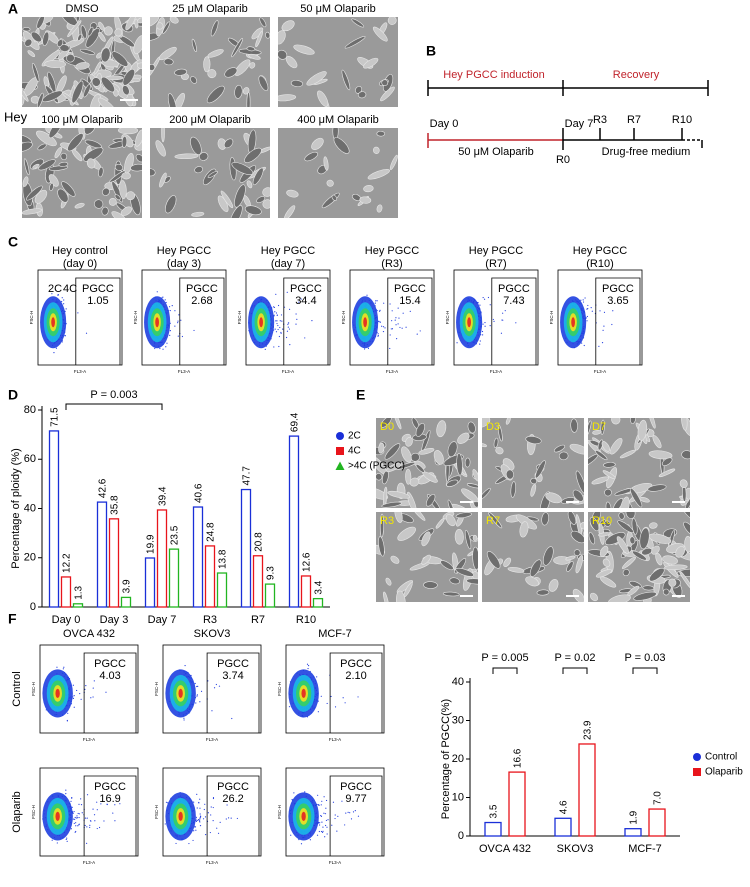 Image resolution: width=750 pixels, height=887 pixels. I want to click on cell-line-label: Hey, so click(16, 116).